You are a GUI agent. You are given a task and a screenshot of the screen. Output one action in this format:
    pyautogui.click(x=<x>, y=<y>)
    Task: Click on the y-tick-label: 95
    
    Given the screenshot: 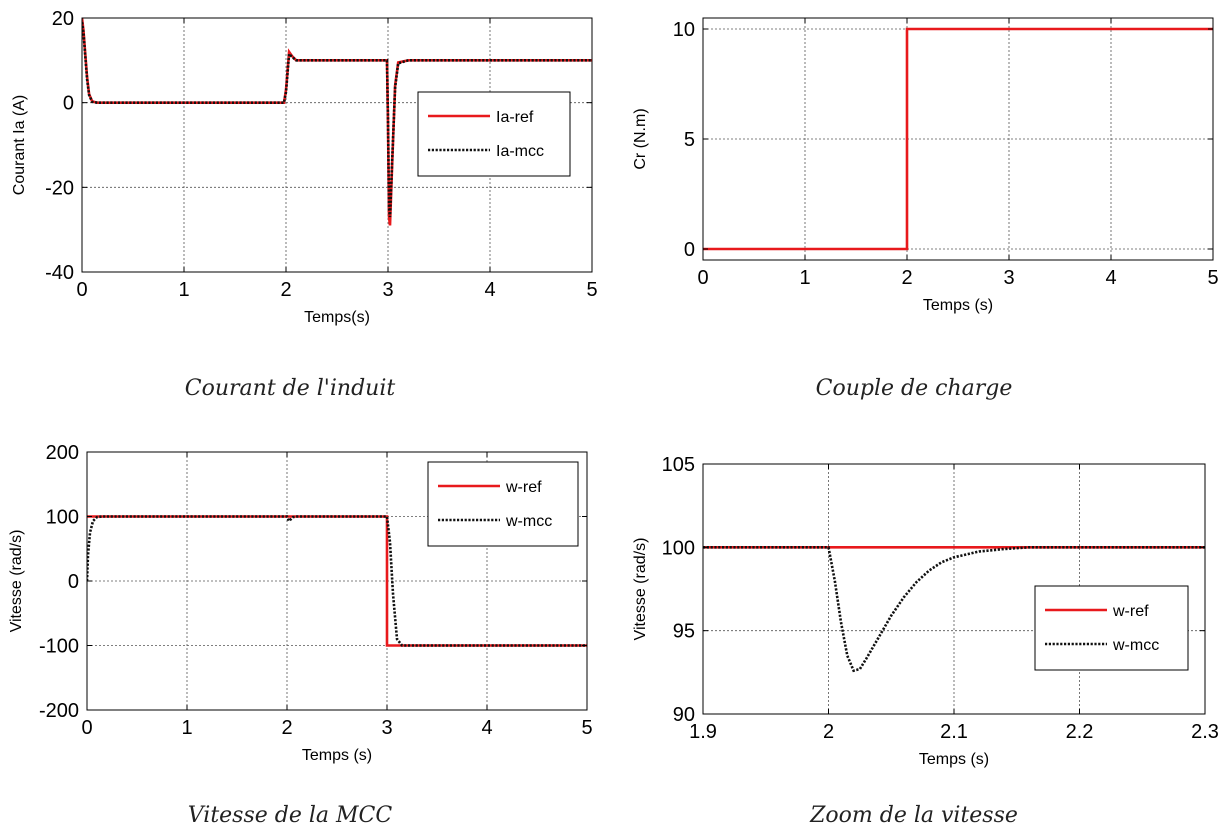 What is the action you would take?
    pyautogui.click(x=684, y=632)
    